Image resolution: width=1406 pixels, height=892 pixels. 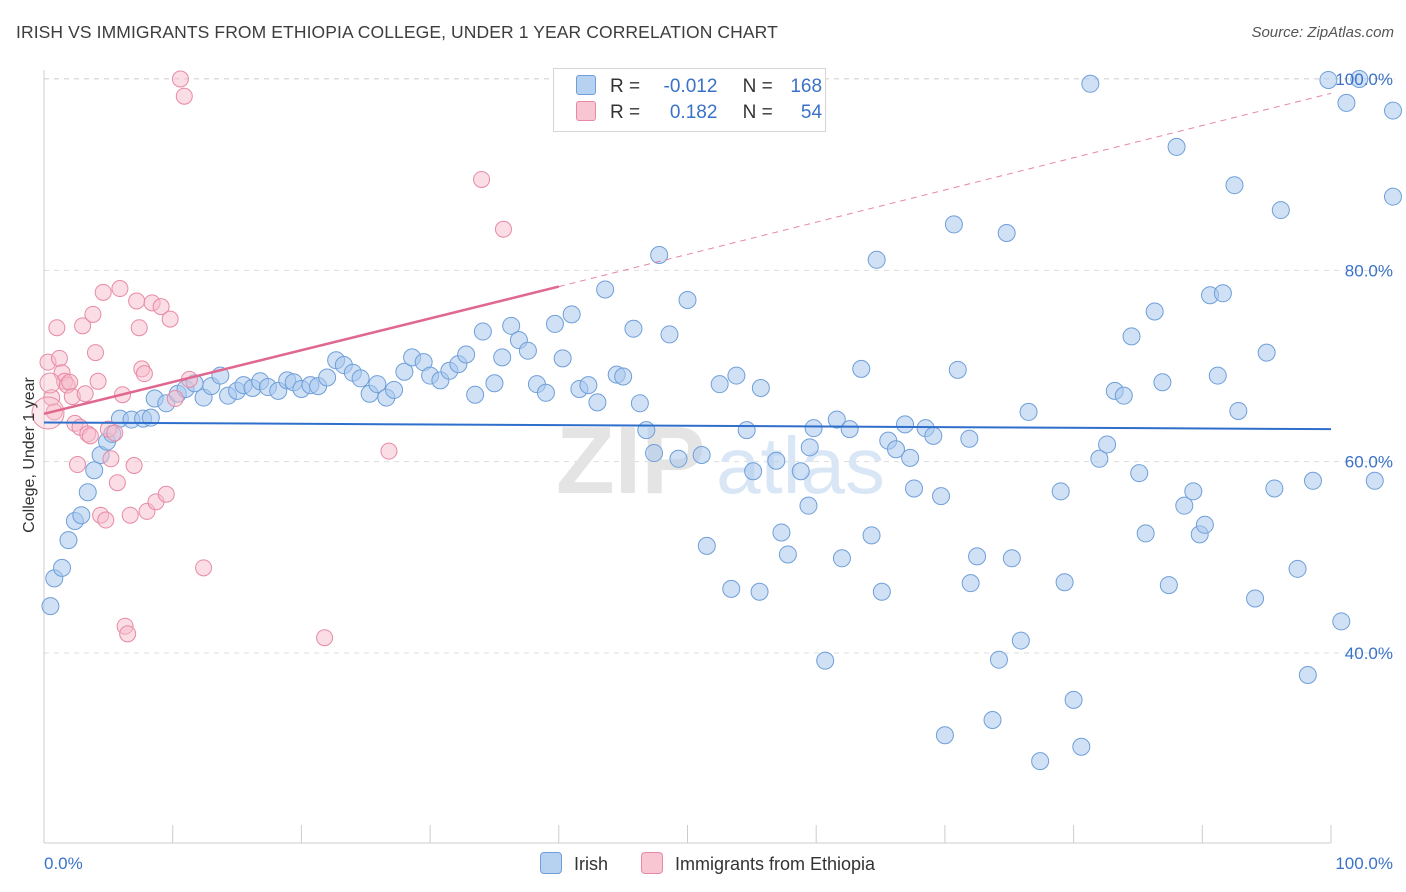 What do you see at coordinates (699, 88) in the screenshot?
I see `legend-row-irish: R = -0.012 N = 168` at bounding box center [699, 88].